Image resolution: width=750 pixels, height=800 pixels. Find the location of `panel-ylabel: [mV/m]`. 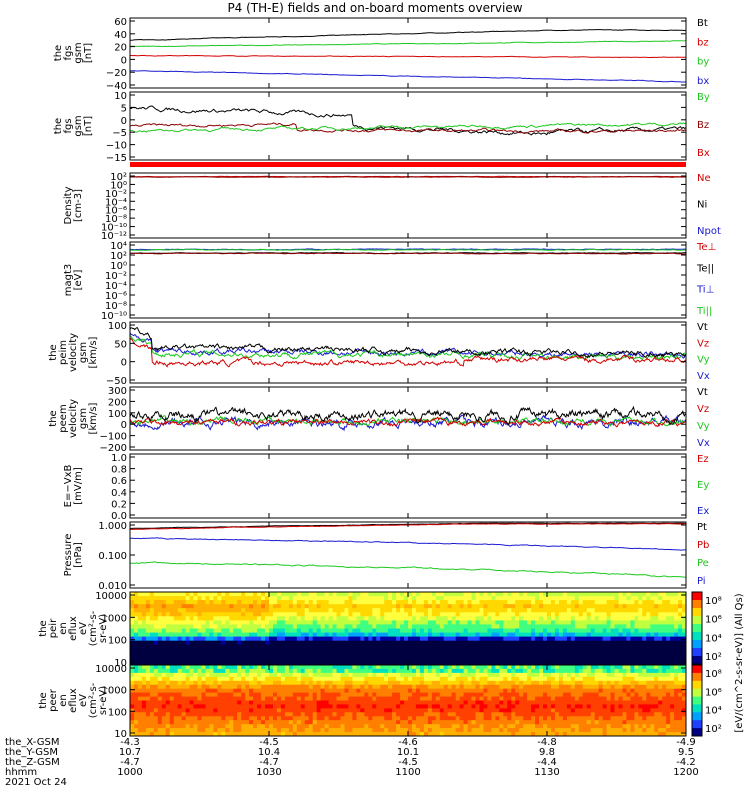

panel-ylabel: [mV/m] is located at coordinates (78, 486).